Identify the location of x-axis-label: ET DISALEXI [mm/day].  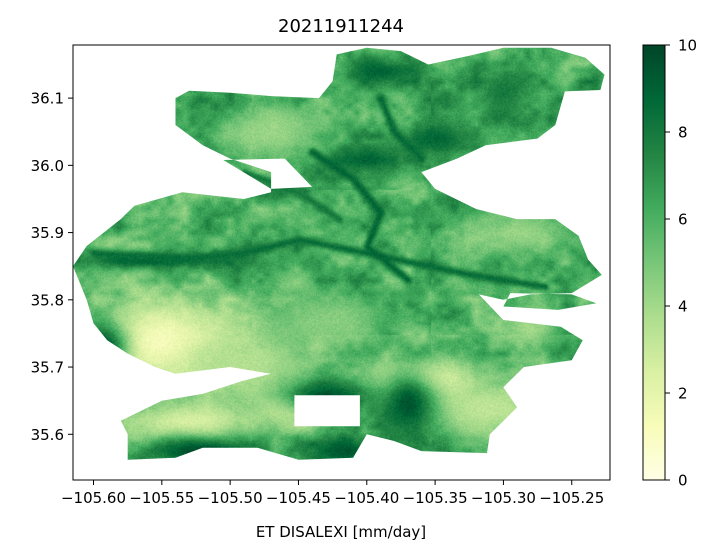
(341, 532).